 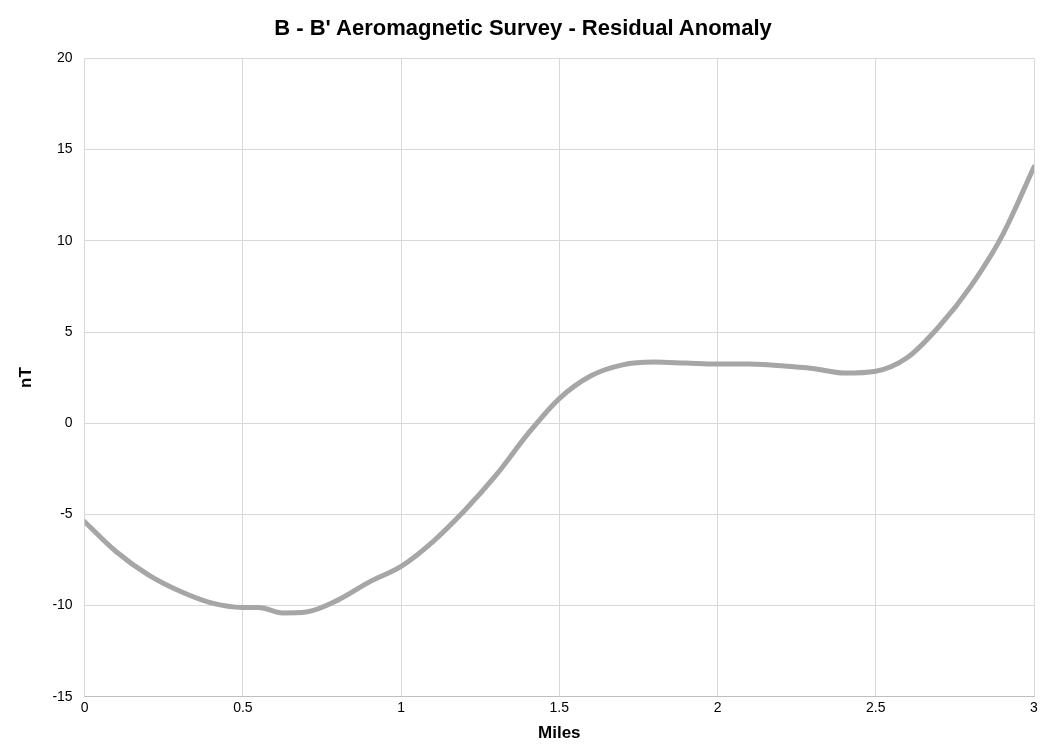 I want to click on y-axis-title: nT, so click(x=25, y=377).